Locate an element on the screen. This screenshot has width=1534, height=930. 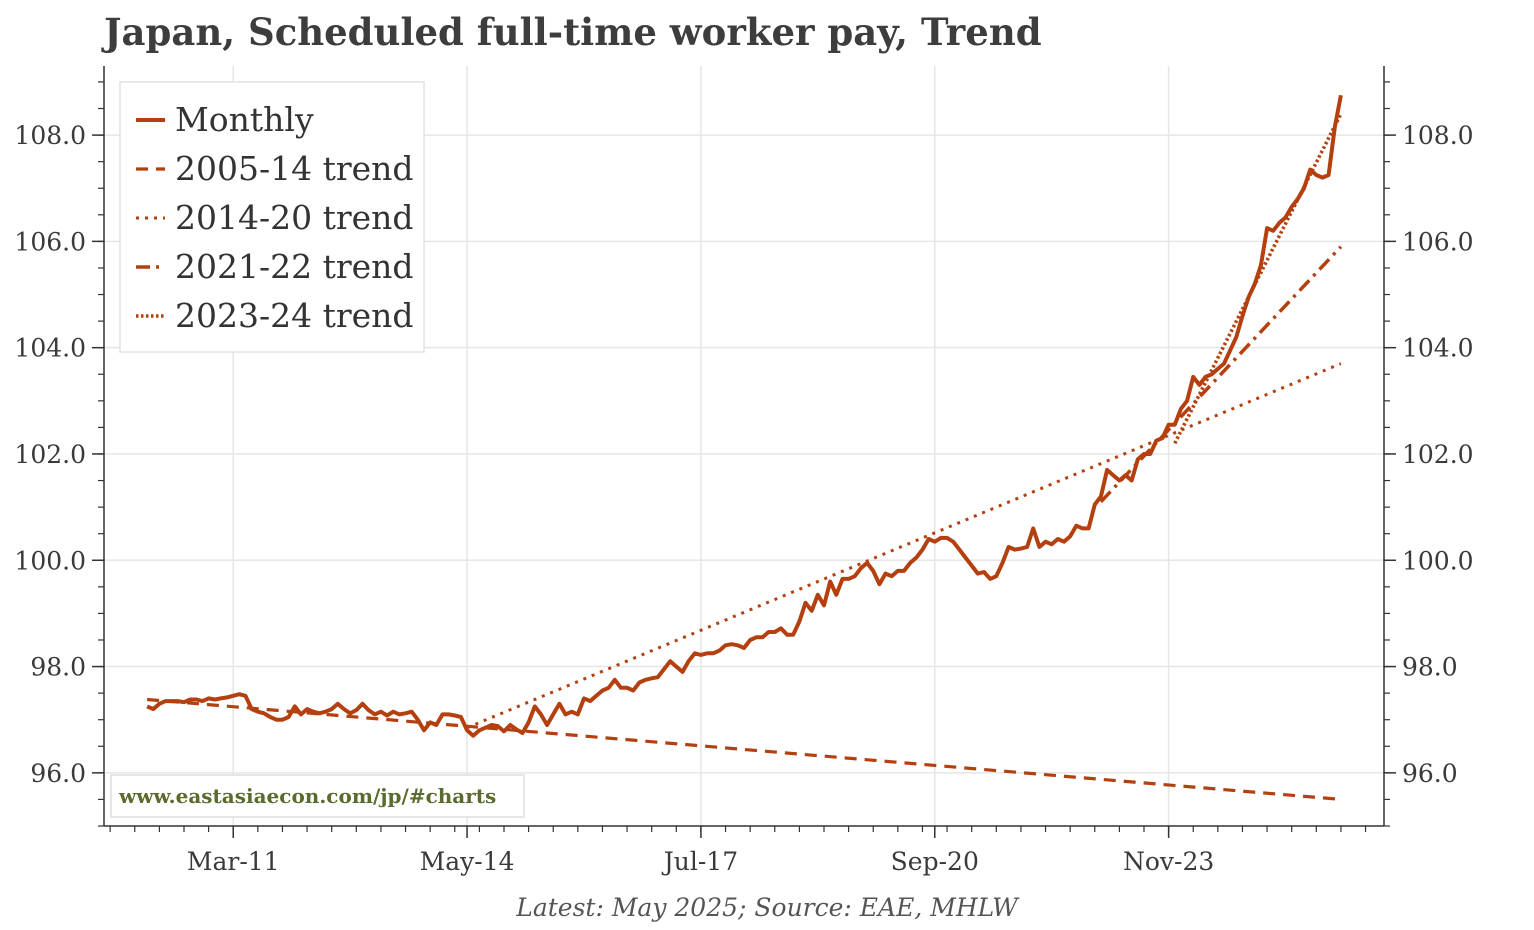
source-box: www.eastasiaecon.com/jp/#charts is located at coordinates (317, 796).